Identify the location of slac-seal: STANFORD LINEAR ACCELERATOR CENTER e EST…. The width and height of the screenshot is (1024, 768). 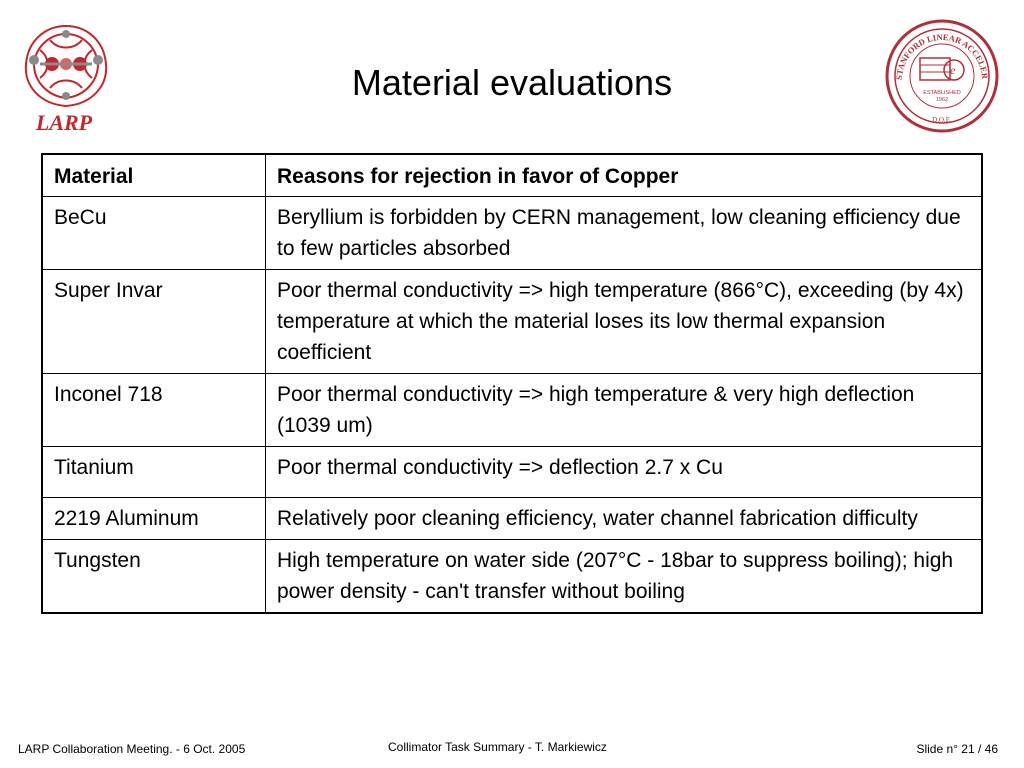
(941, 75).